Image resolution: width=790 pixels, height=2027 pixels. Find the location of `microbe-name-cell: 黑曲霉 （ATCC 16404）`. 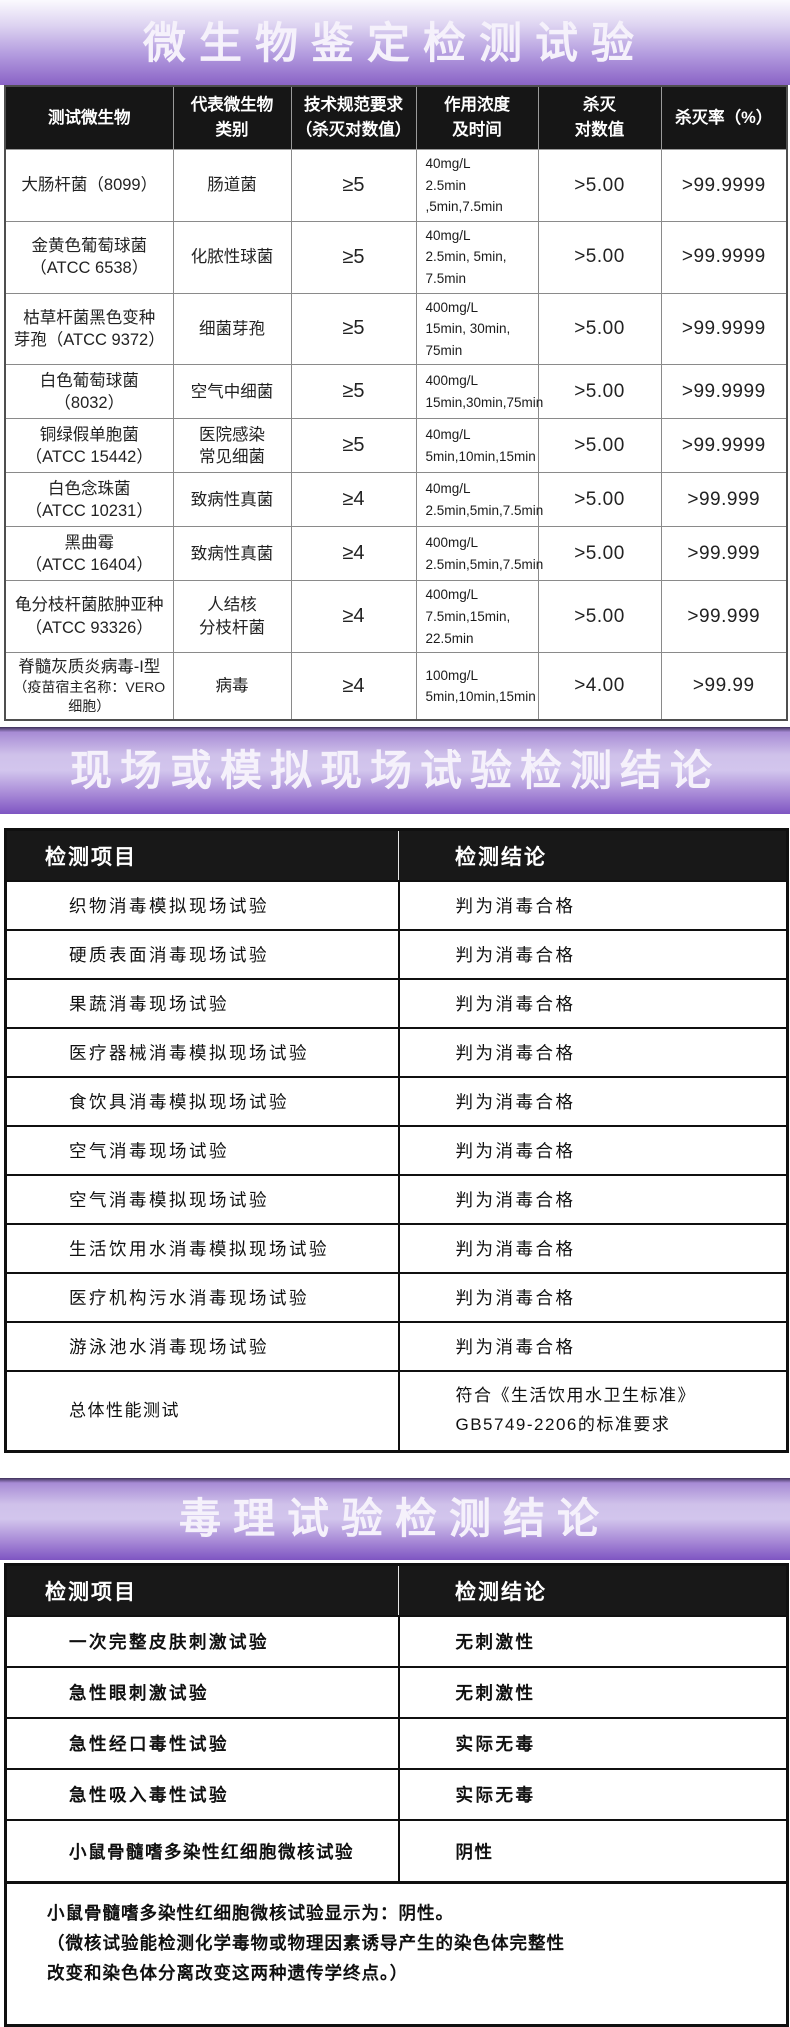

microbe-name-cell: 黑曲霉 （ATCC 16404） is located at coordinates (89, 554).